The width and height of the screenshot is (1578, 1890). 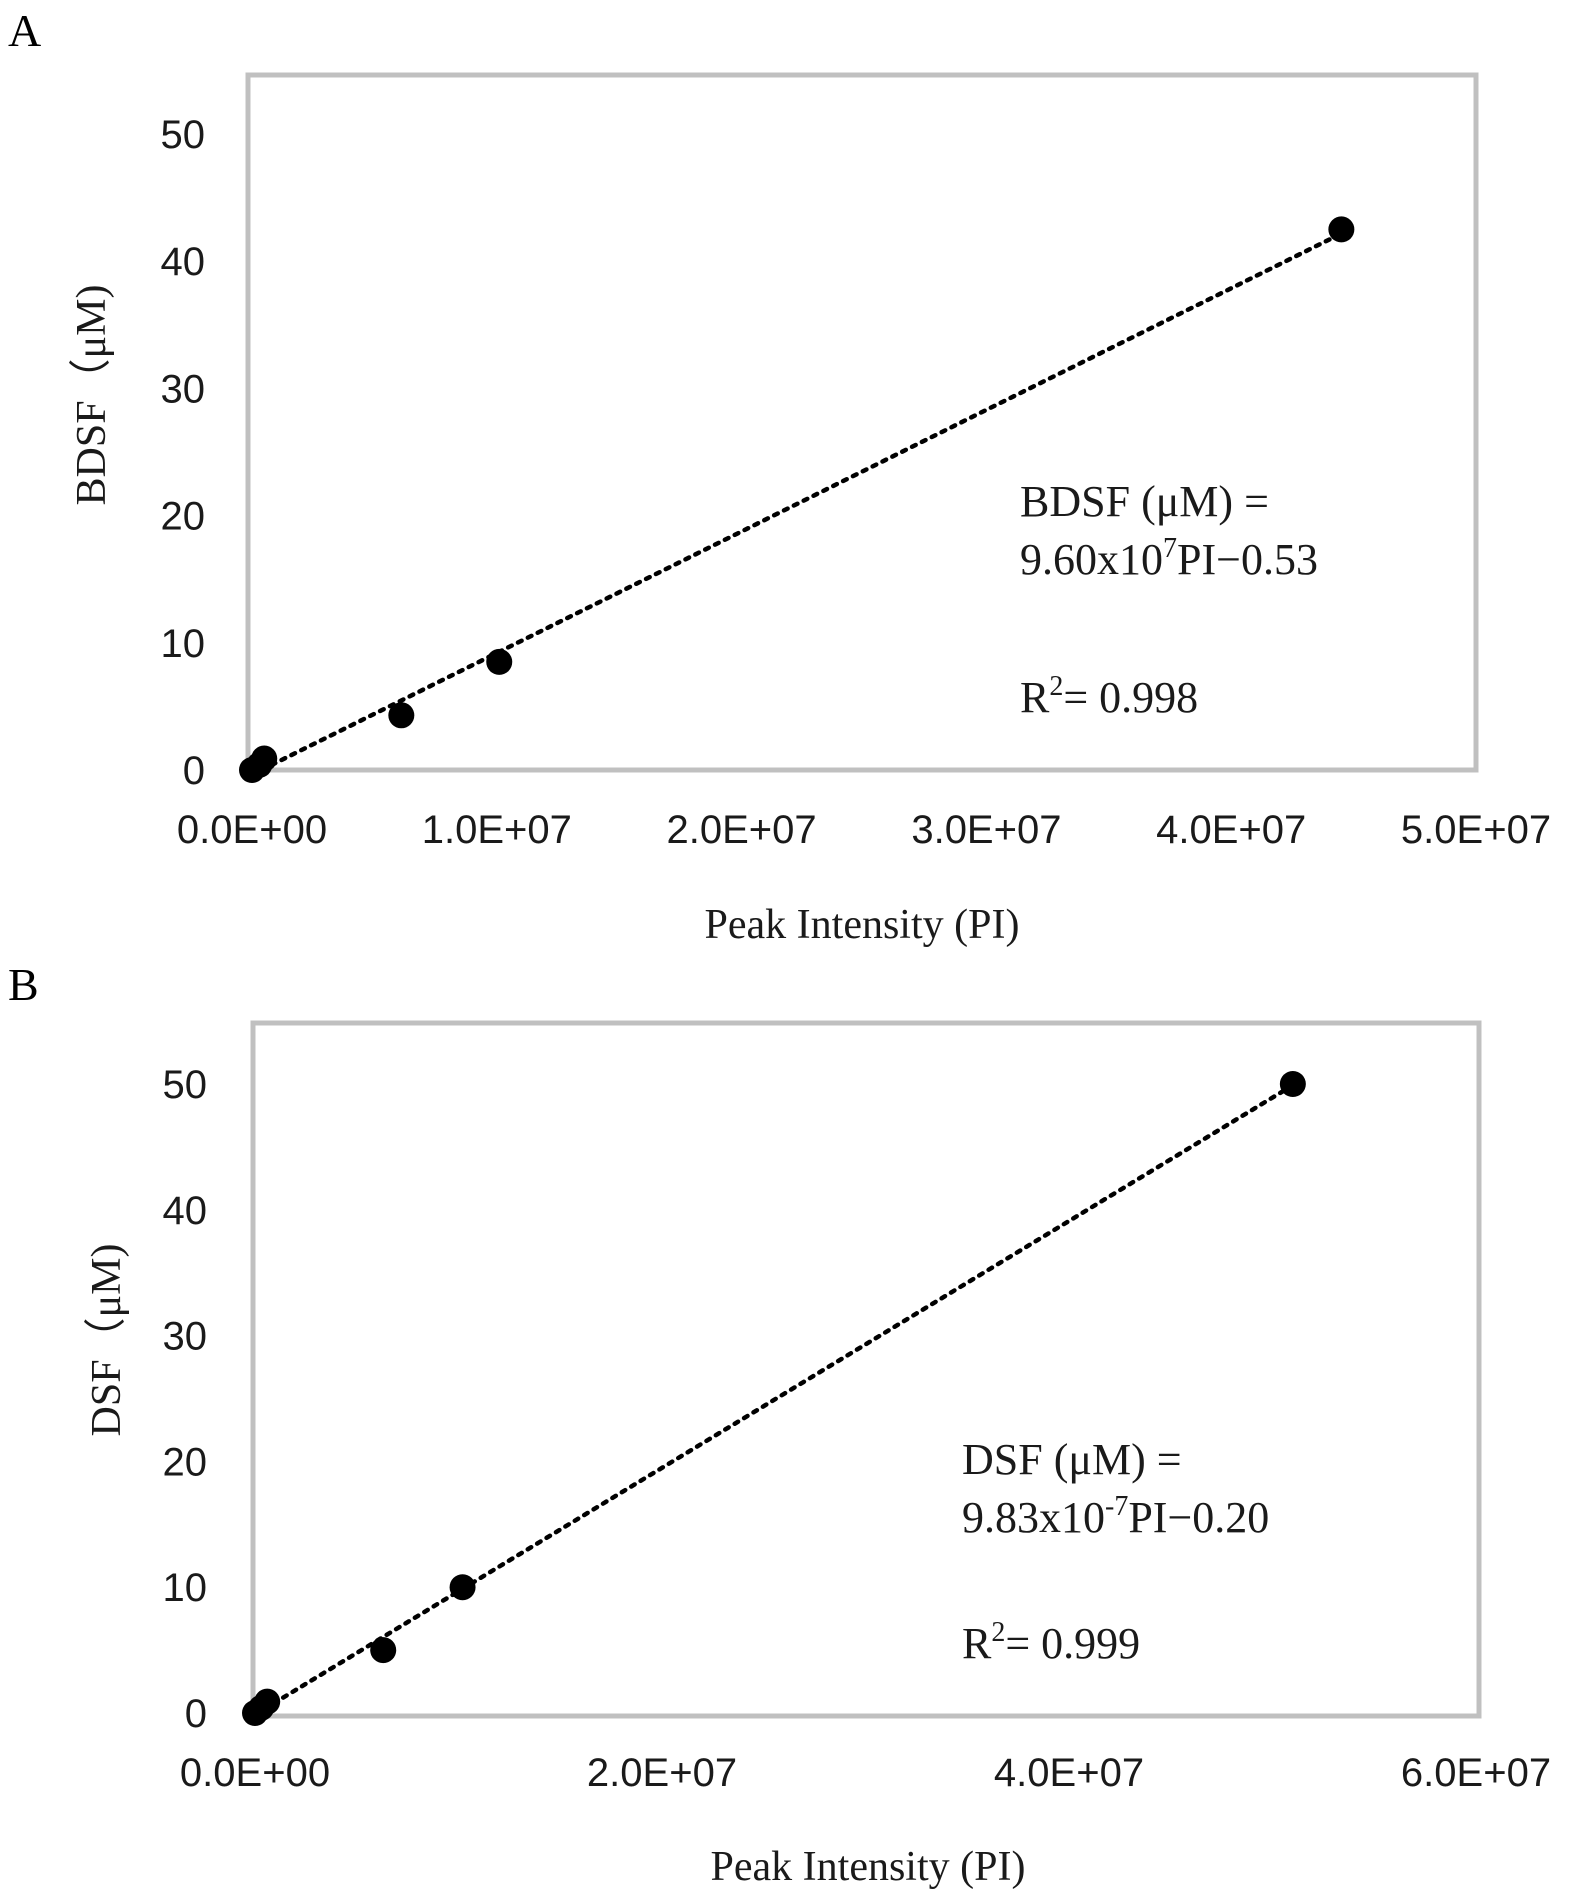 What do you see at coordinates (92, 395) in the screenshot?
I see `panel-a-y-axis-title: BDSF（μM)` at bounding box center [92, 395].